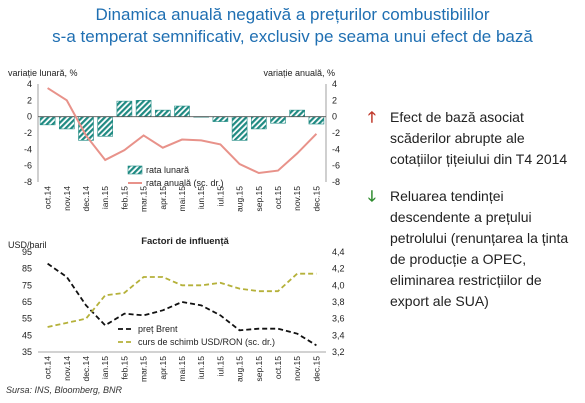 This screenshot has width=585, height=403. Describe the element at coordinates (135, 170) in the screenshot. I see `legend-swatch-monthly` at that location.